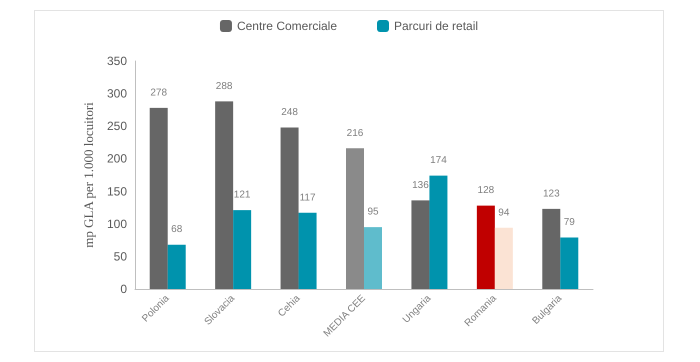 This screenshot has height=362, width=700. What do you see at coordinates (504, 212) in the screenshot?
I see `data-label: 94` at bounding box center [504, 212].